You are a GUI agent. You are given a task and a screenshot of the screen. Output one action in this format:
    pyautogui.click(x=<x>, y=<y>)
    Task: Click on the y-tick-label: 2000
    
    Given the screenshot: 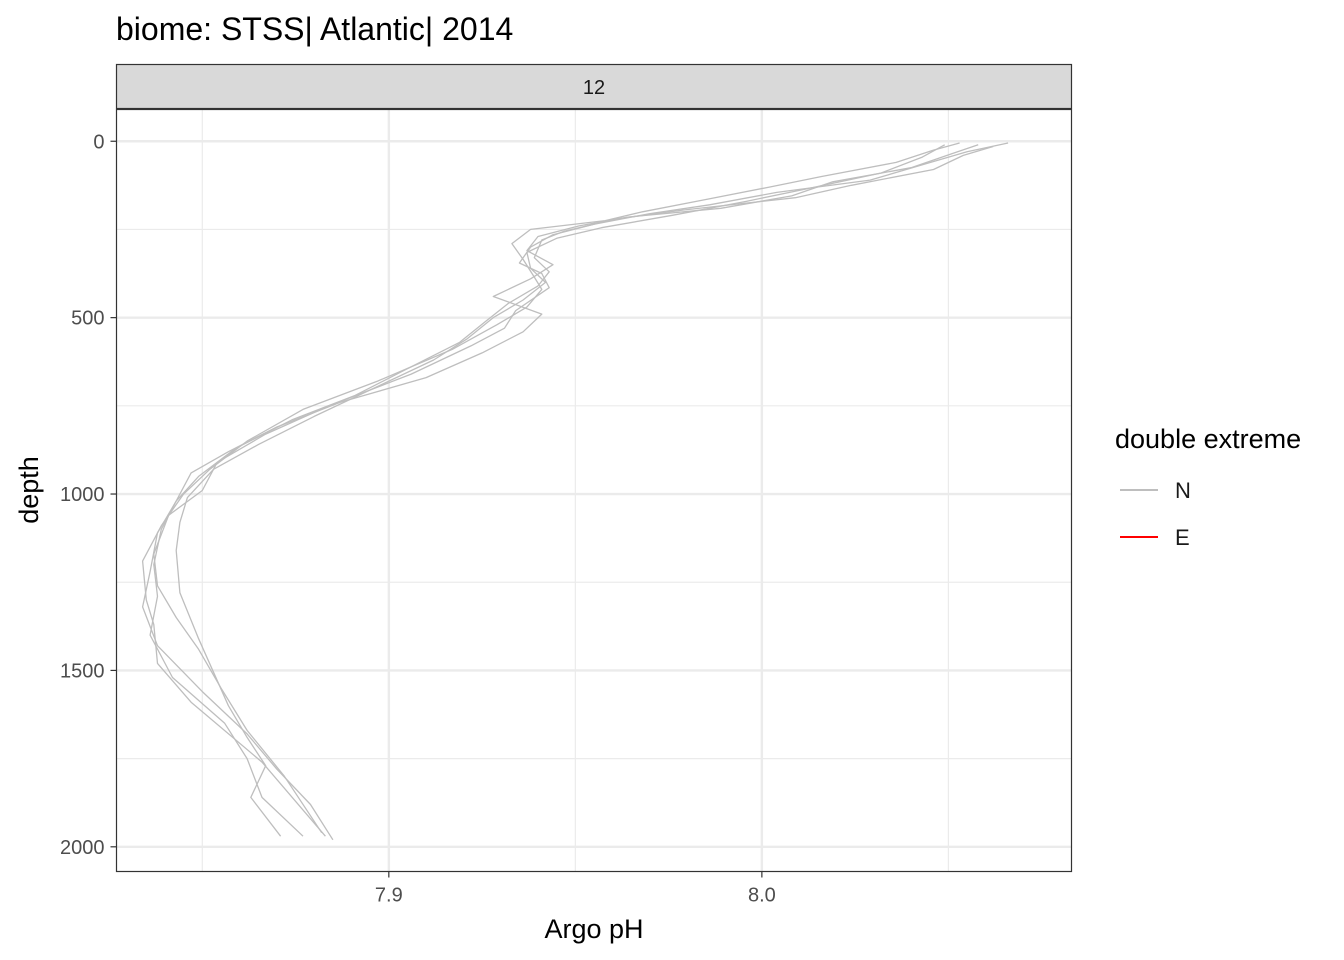 What is the action you would take?
    pyautogui.click(x=82, y=848)
    